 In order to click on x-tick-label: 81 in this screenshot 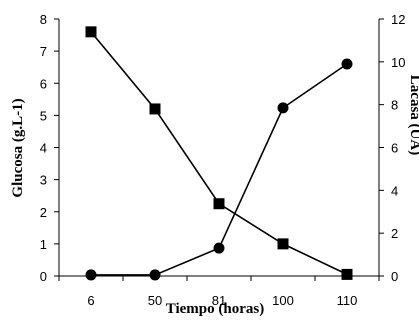, I will do `click(219, 300)`.